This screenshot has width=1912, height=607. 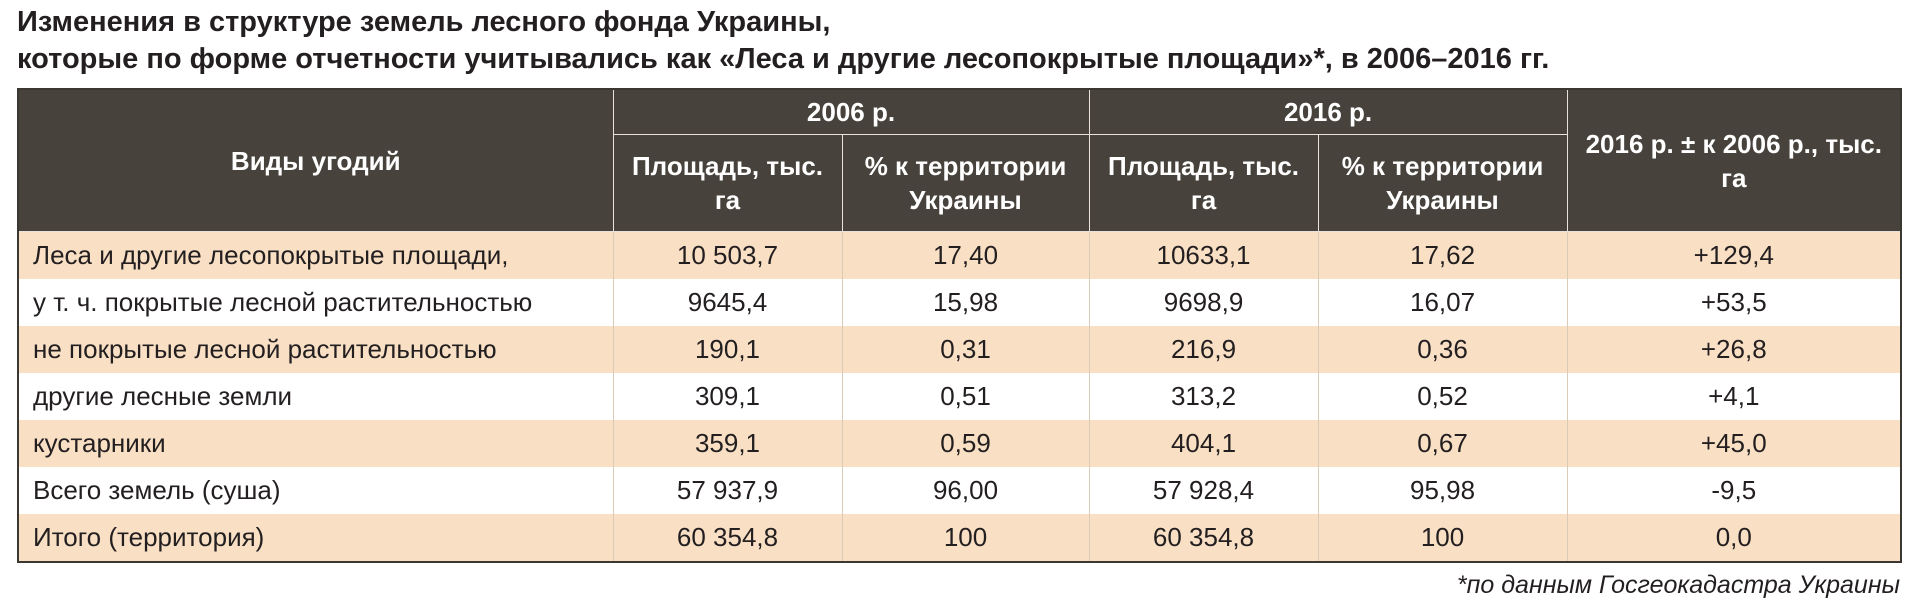 What do you see at coordinates (727, 349) in the screenshot?
I see `cell: 190,1` at bounding box center [727, 349].